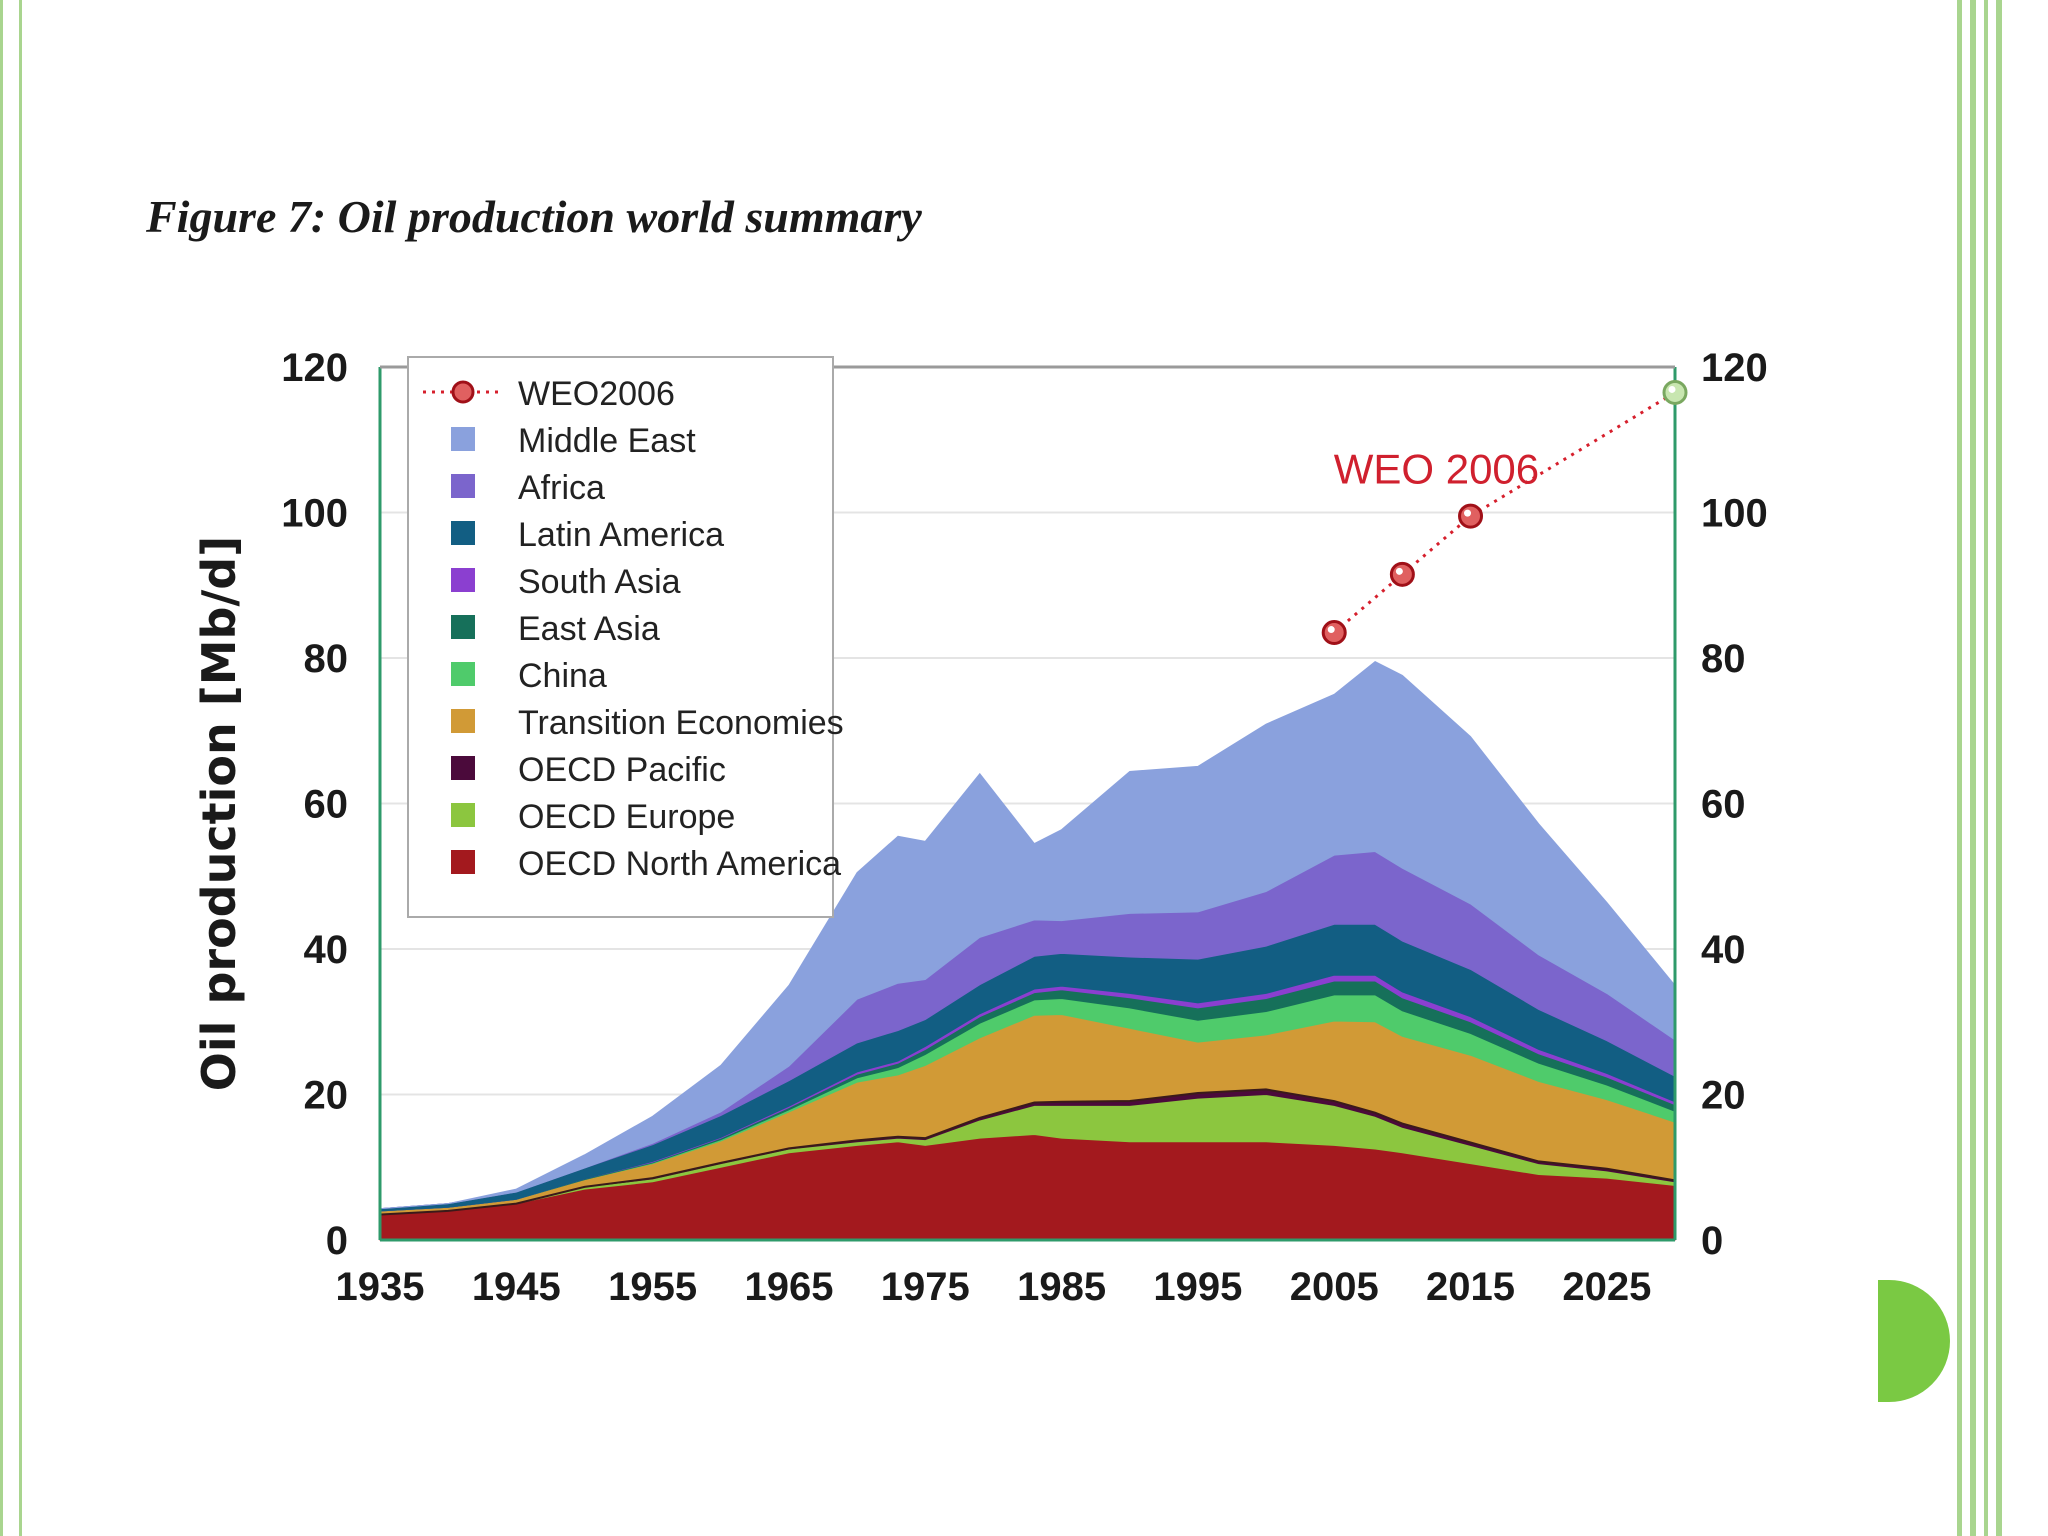 The height and width of the screenshot is (1536, 2048). Describe the element at coordinates (1734, 368) in the screenshot. I see `y-tick-label-right: 120` at that location.